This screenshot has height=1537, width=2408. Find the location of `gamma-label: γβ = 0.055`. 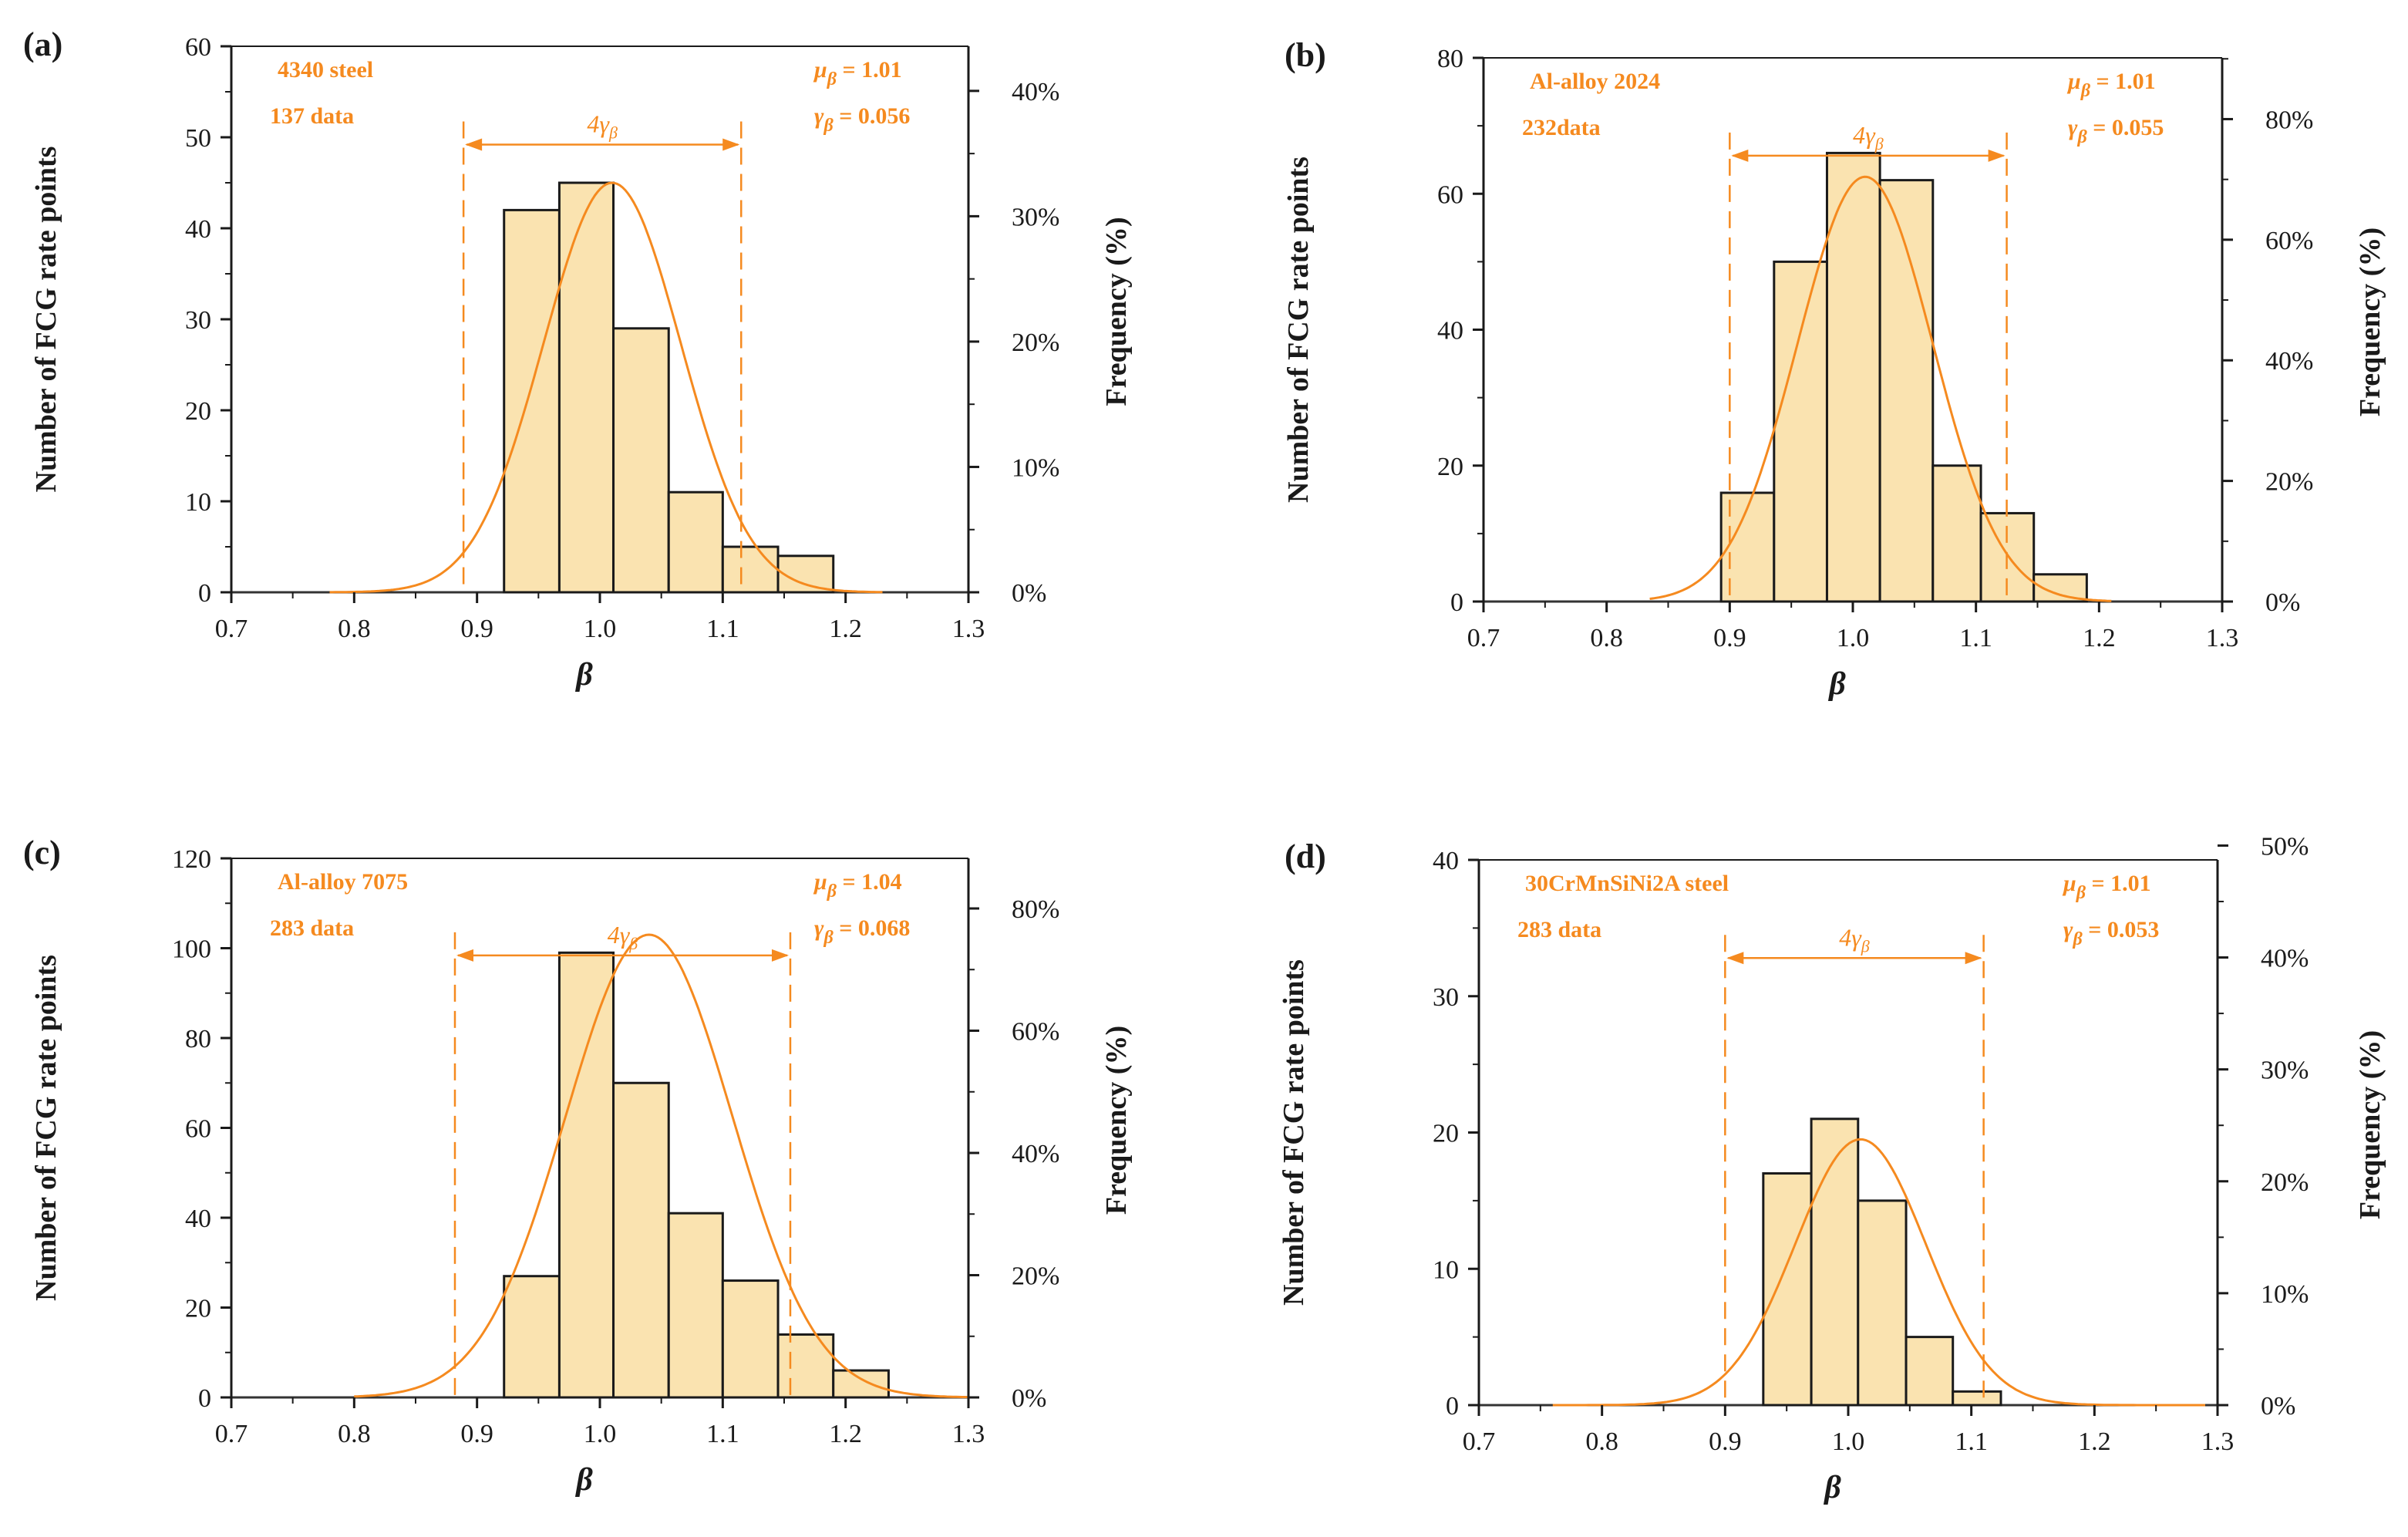

gamma-label: γβ = 0.055 is located at coordinates (2116, 131).